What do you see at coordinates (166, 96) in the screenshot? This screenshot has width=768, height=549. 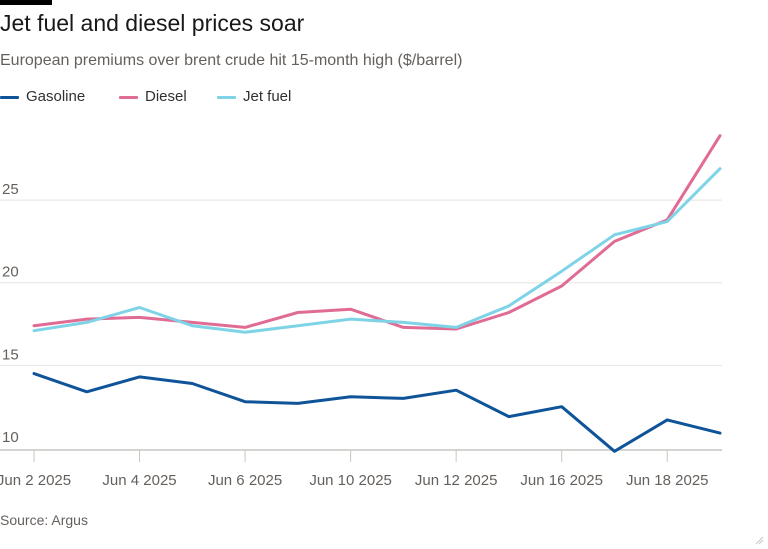 I see `legend-label-diesel: Diesel` at bounding box center [166, 96].